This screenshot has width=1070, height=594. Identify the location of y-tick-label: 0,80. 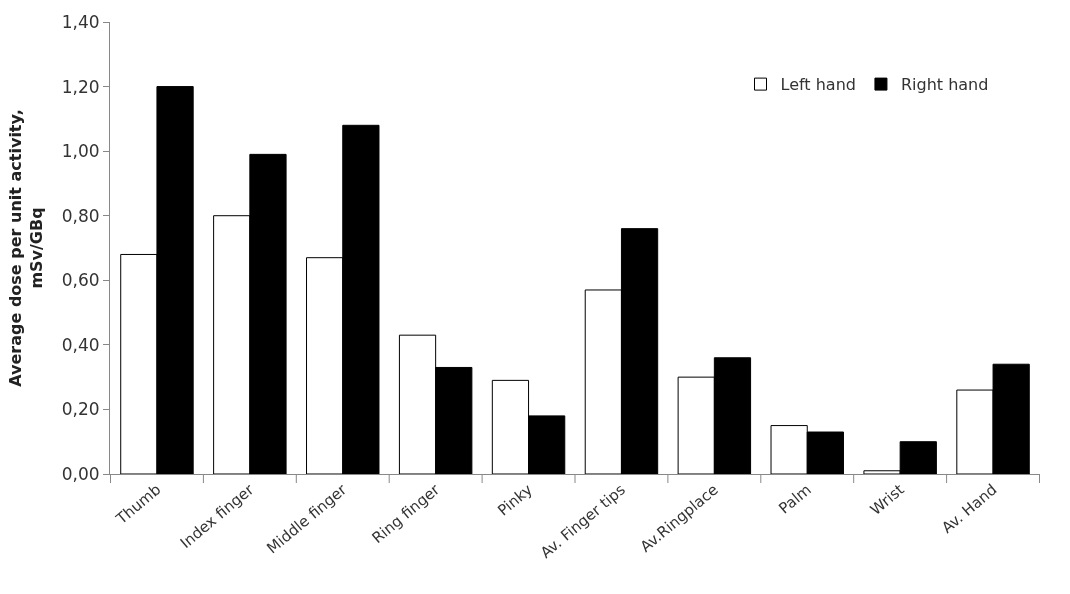
(80, 215).